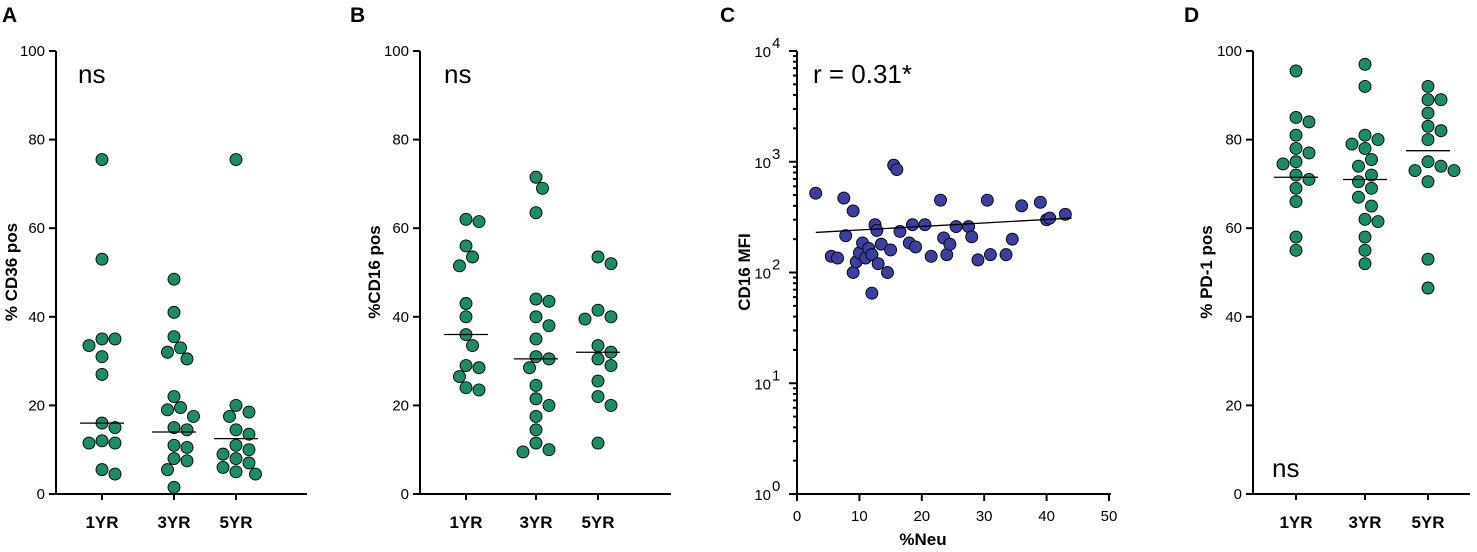 The height and width of the screenshot is (552, 1477). Describe the element at coordinates (1206, 272) in the screenshot. I see `y-axis-label: % PD-1 pos` at that location.